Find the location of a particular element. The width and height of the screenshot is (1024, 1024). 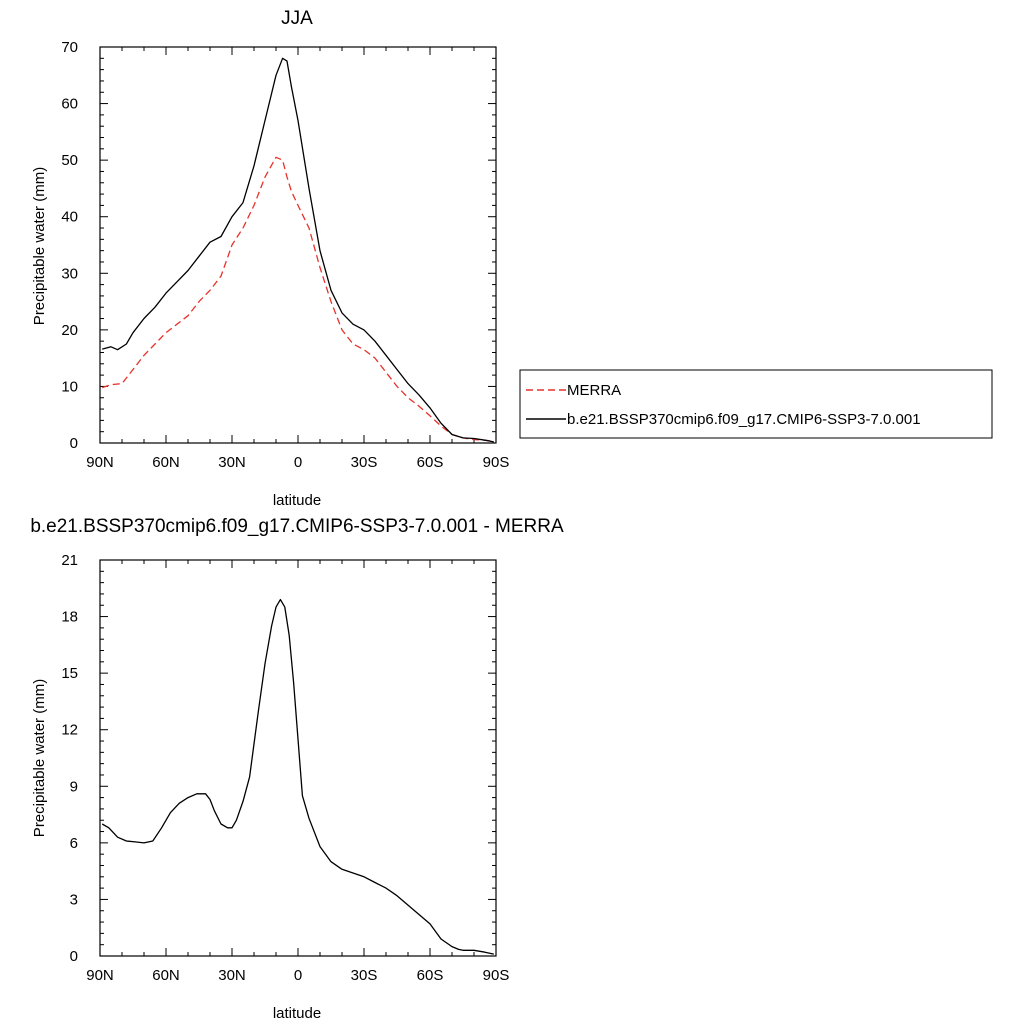

y-tick-label: 10 is located at coordinates (69, 386).